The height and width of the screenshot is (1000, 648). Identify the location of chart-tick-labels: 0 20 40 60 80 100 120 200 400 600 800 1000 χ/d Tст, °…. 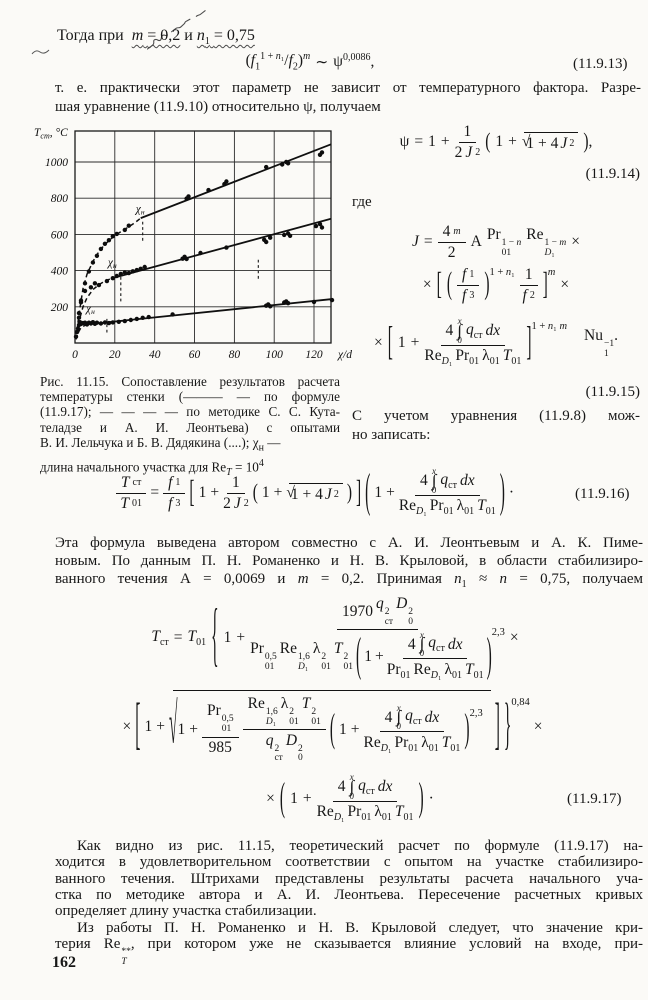
(193, 244).